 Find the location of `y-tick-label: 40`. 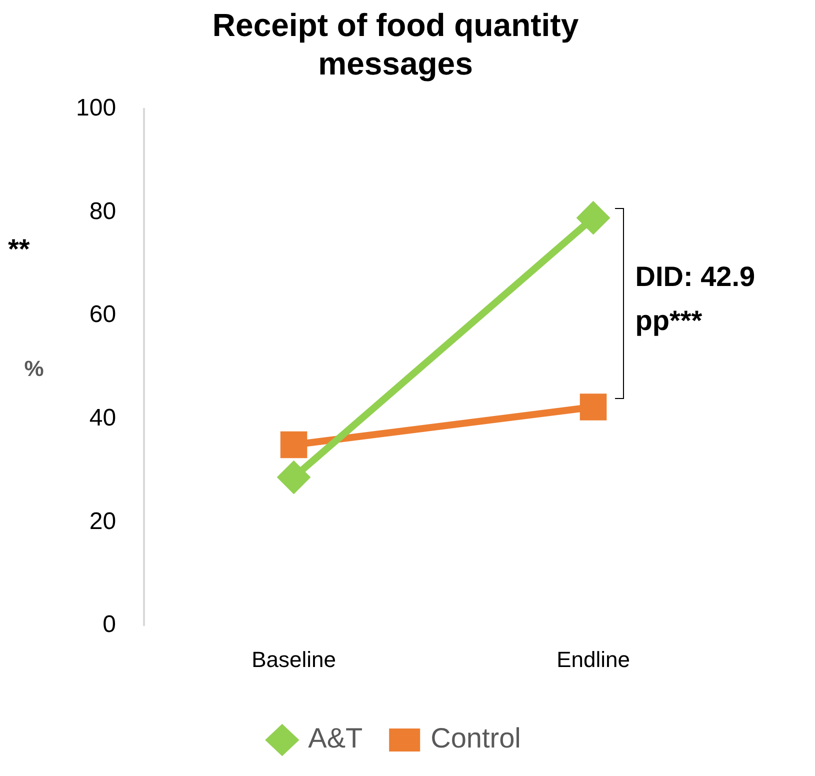

y-tick-label: 40 is located at coordinates (102, 418).